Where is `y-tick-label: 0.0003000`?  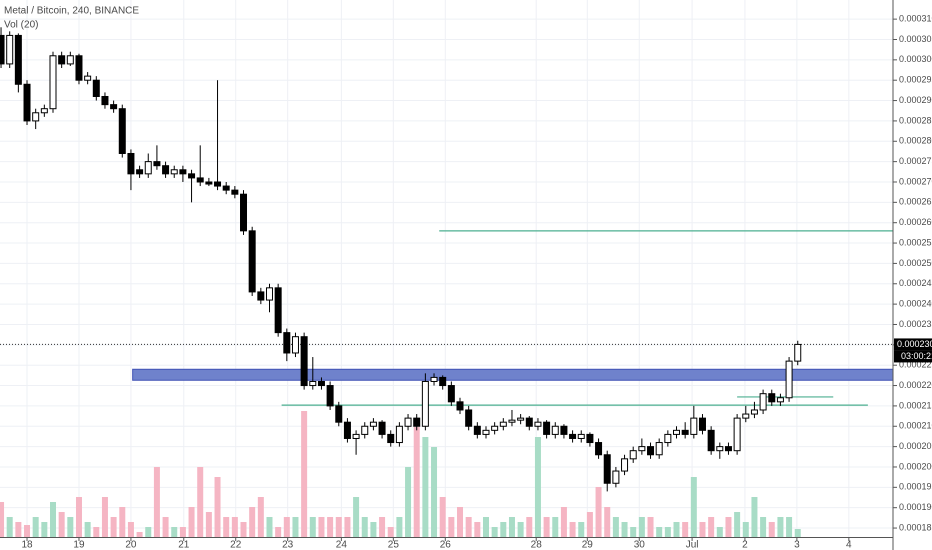 y-tick-label: 0.0003000 is located at coordinates (915, 59).